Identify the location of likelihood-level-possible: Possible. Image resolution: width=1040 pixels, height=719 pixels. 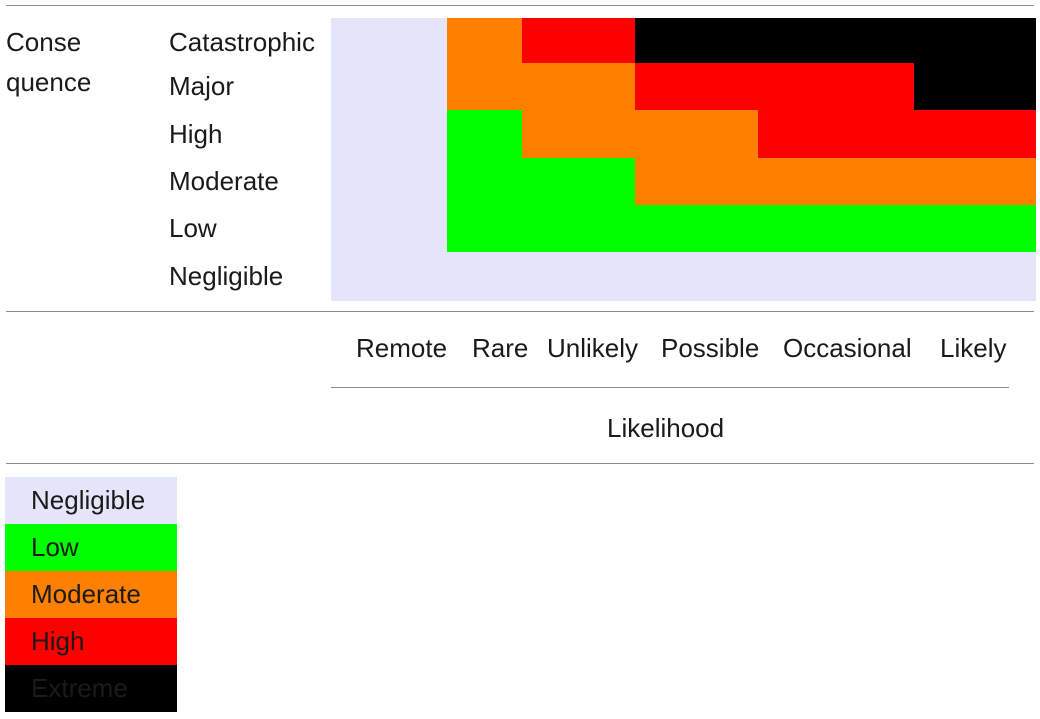
(710, 348).